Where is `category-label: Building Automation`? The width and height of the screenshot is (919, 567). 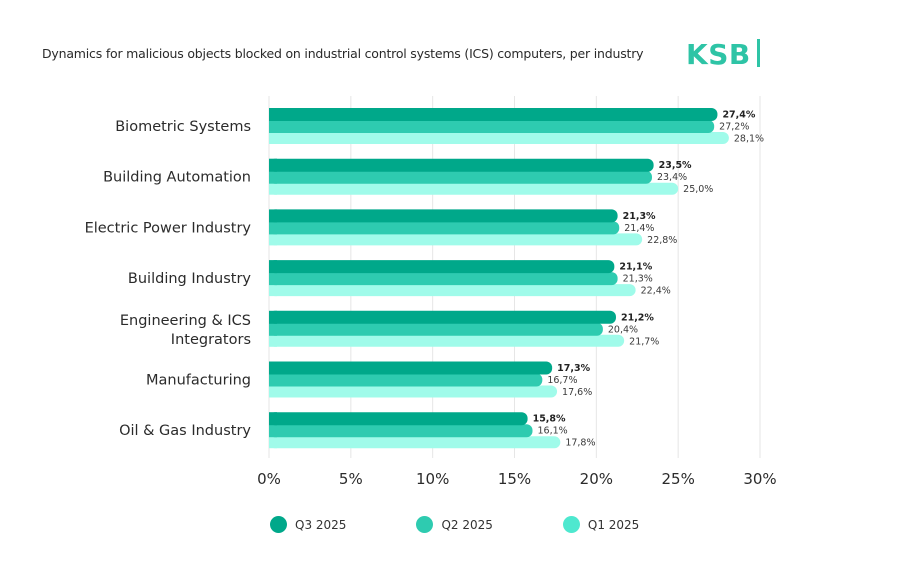
category-label: Building Automation is located at coordinates (177, 178).